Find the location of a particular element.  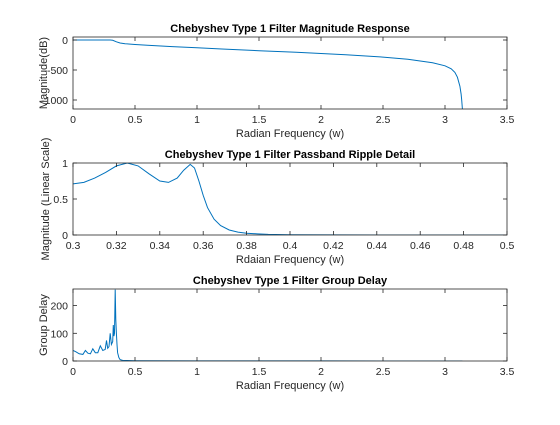

magnitude-response-x-tick-label: 0.5 is located at coordinates (135, 120).